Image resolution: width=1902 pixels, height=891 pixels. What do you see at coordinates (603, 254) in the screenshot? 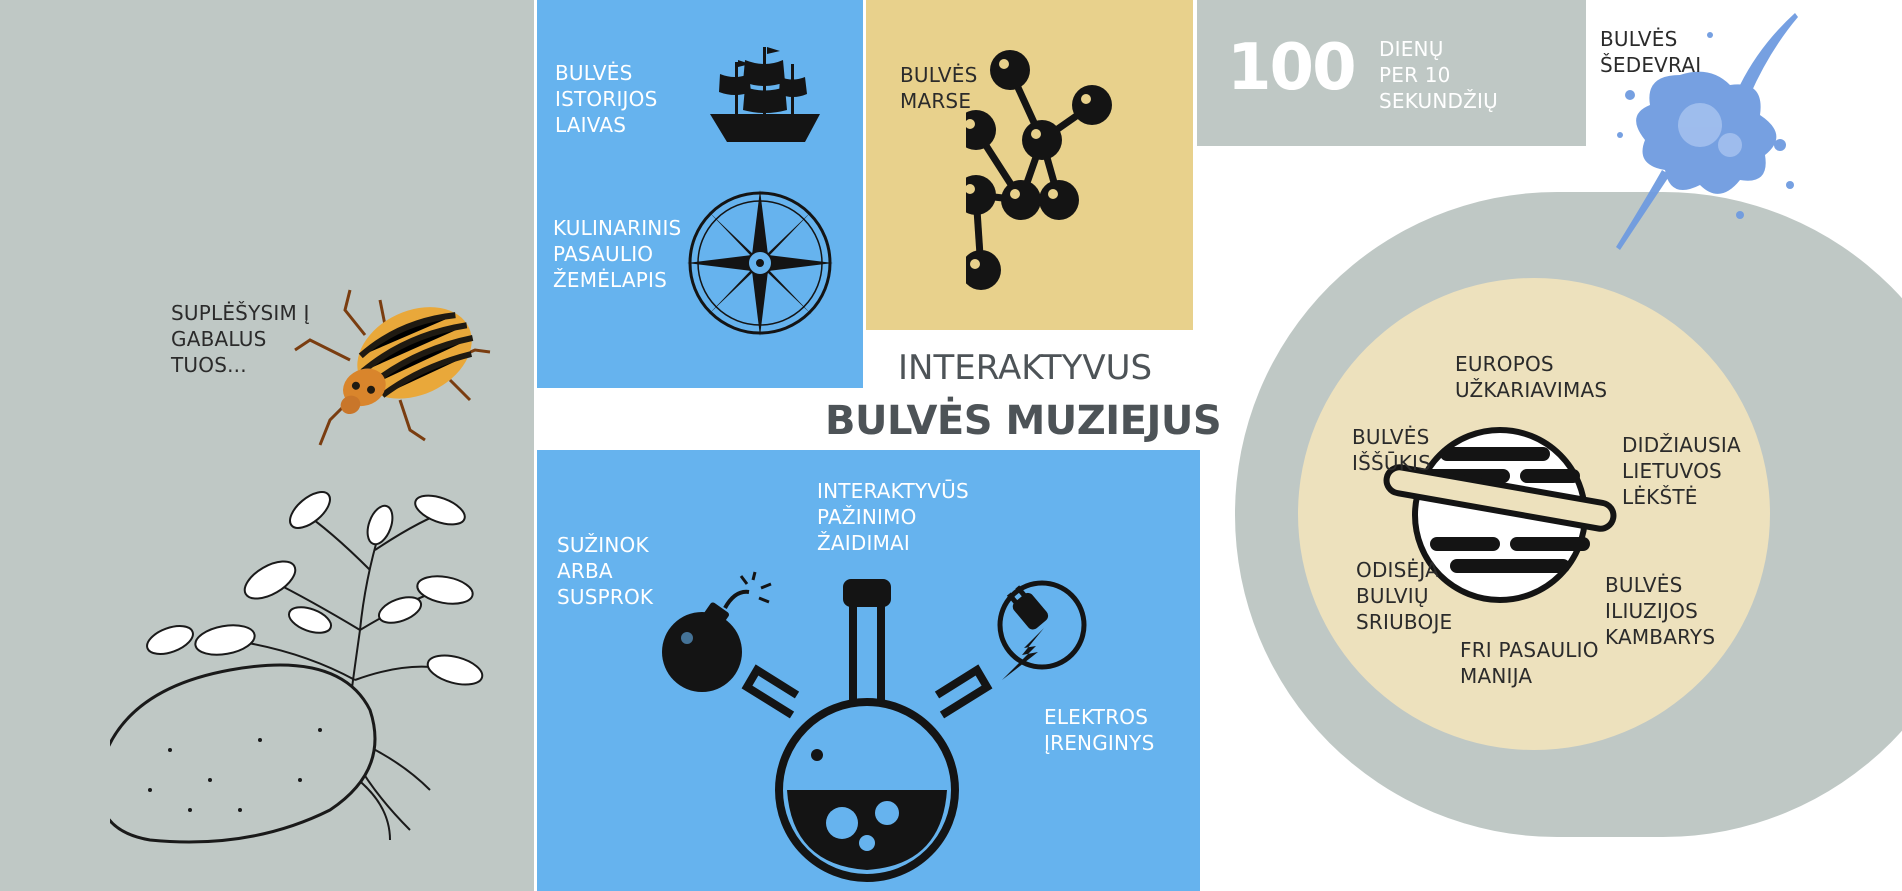
I see `culinary-map-label-line: PASAULIO` at bounding box center [603, 254].